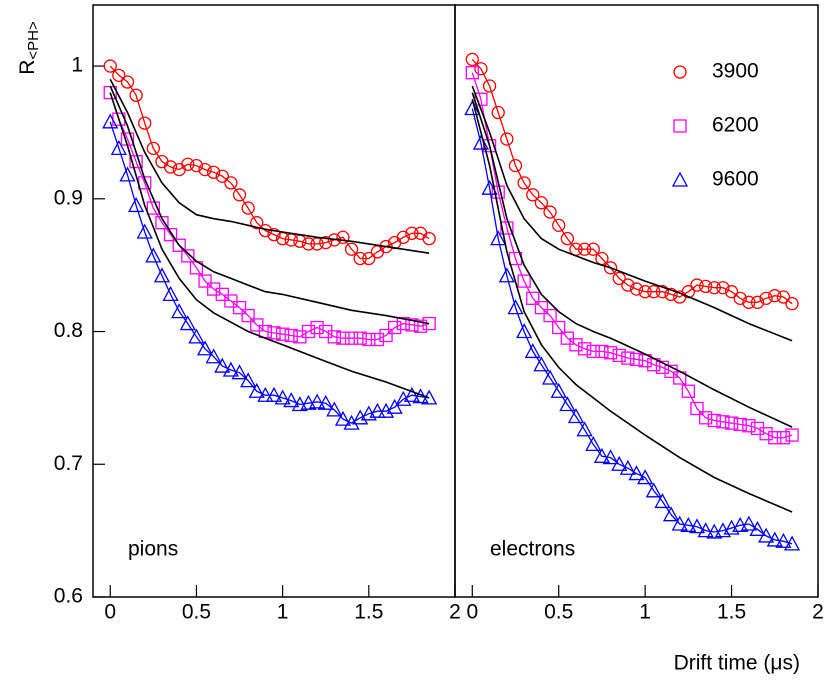 The image size is (828, 690). What do you see at coordinates (196, 612) in the screenshot?
I see `x-tick-label: 0.5` at bounding box center [196, 612].